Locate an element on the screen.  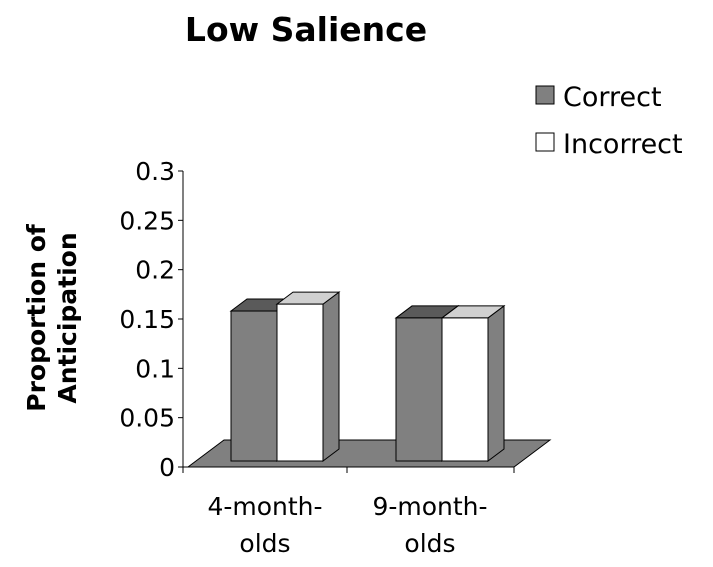
y-tick-label: 0 is located at coordinates (167, 467).